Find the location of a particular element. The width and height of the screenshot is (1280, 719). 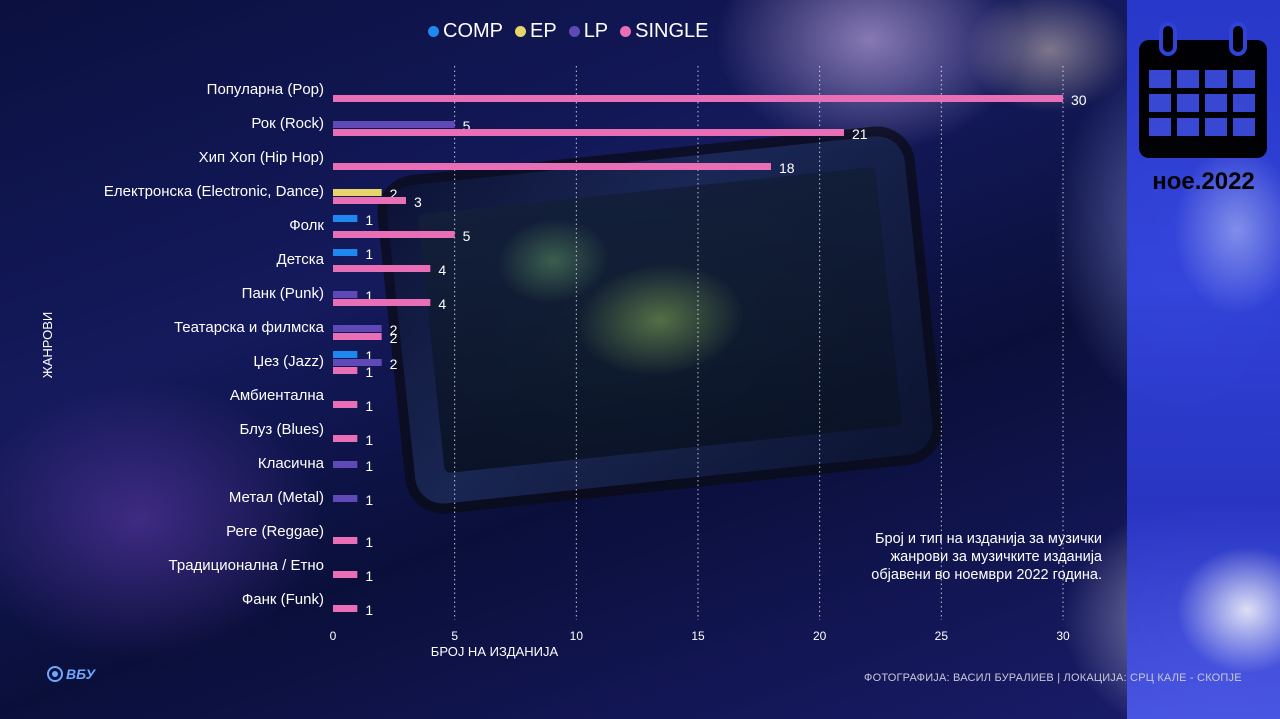

x-axis-title: БРОЈ НА ИЗДАНИЈА is located at coordinates (495, 651).